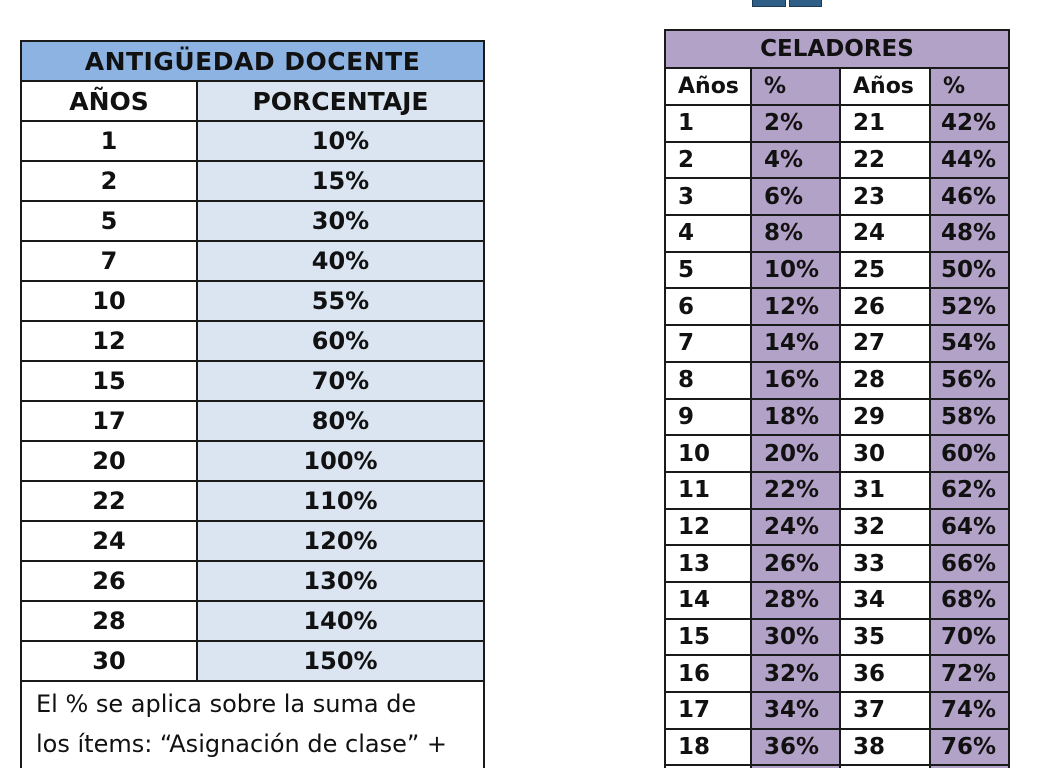 This screenshot has width=1054, height=768. I want to click on porcentaje-cell: 130%, so click(340, 581).